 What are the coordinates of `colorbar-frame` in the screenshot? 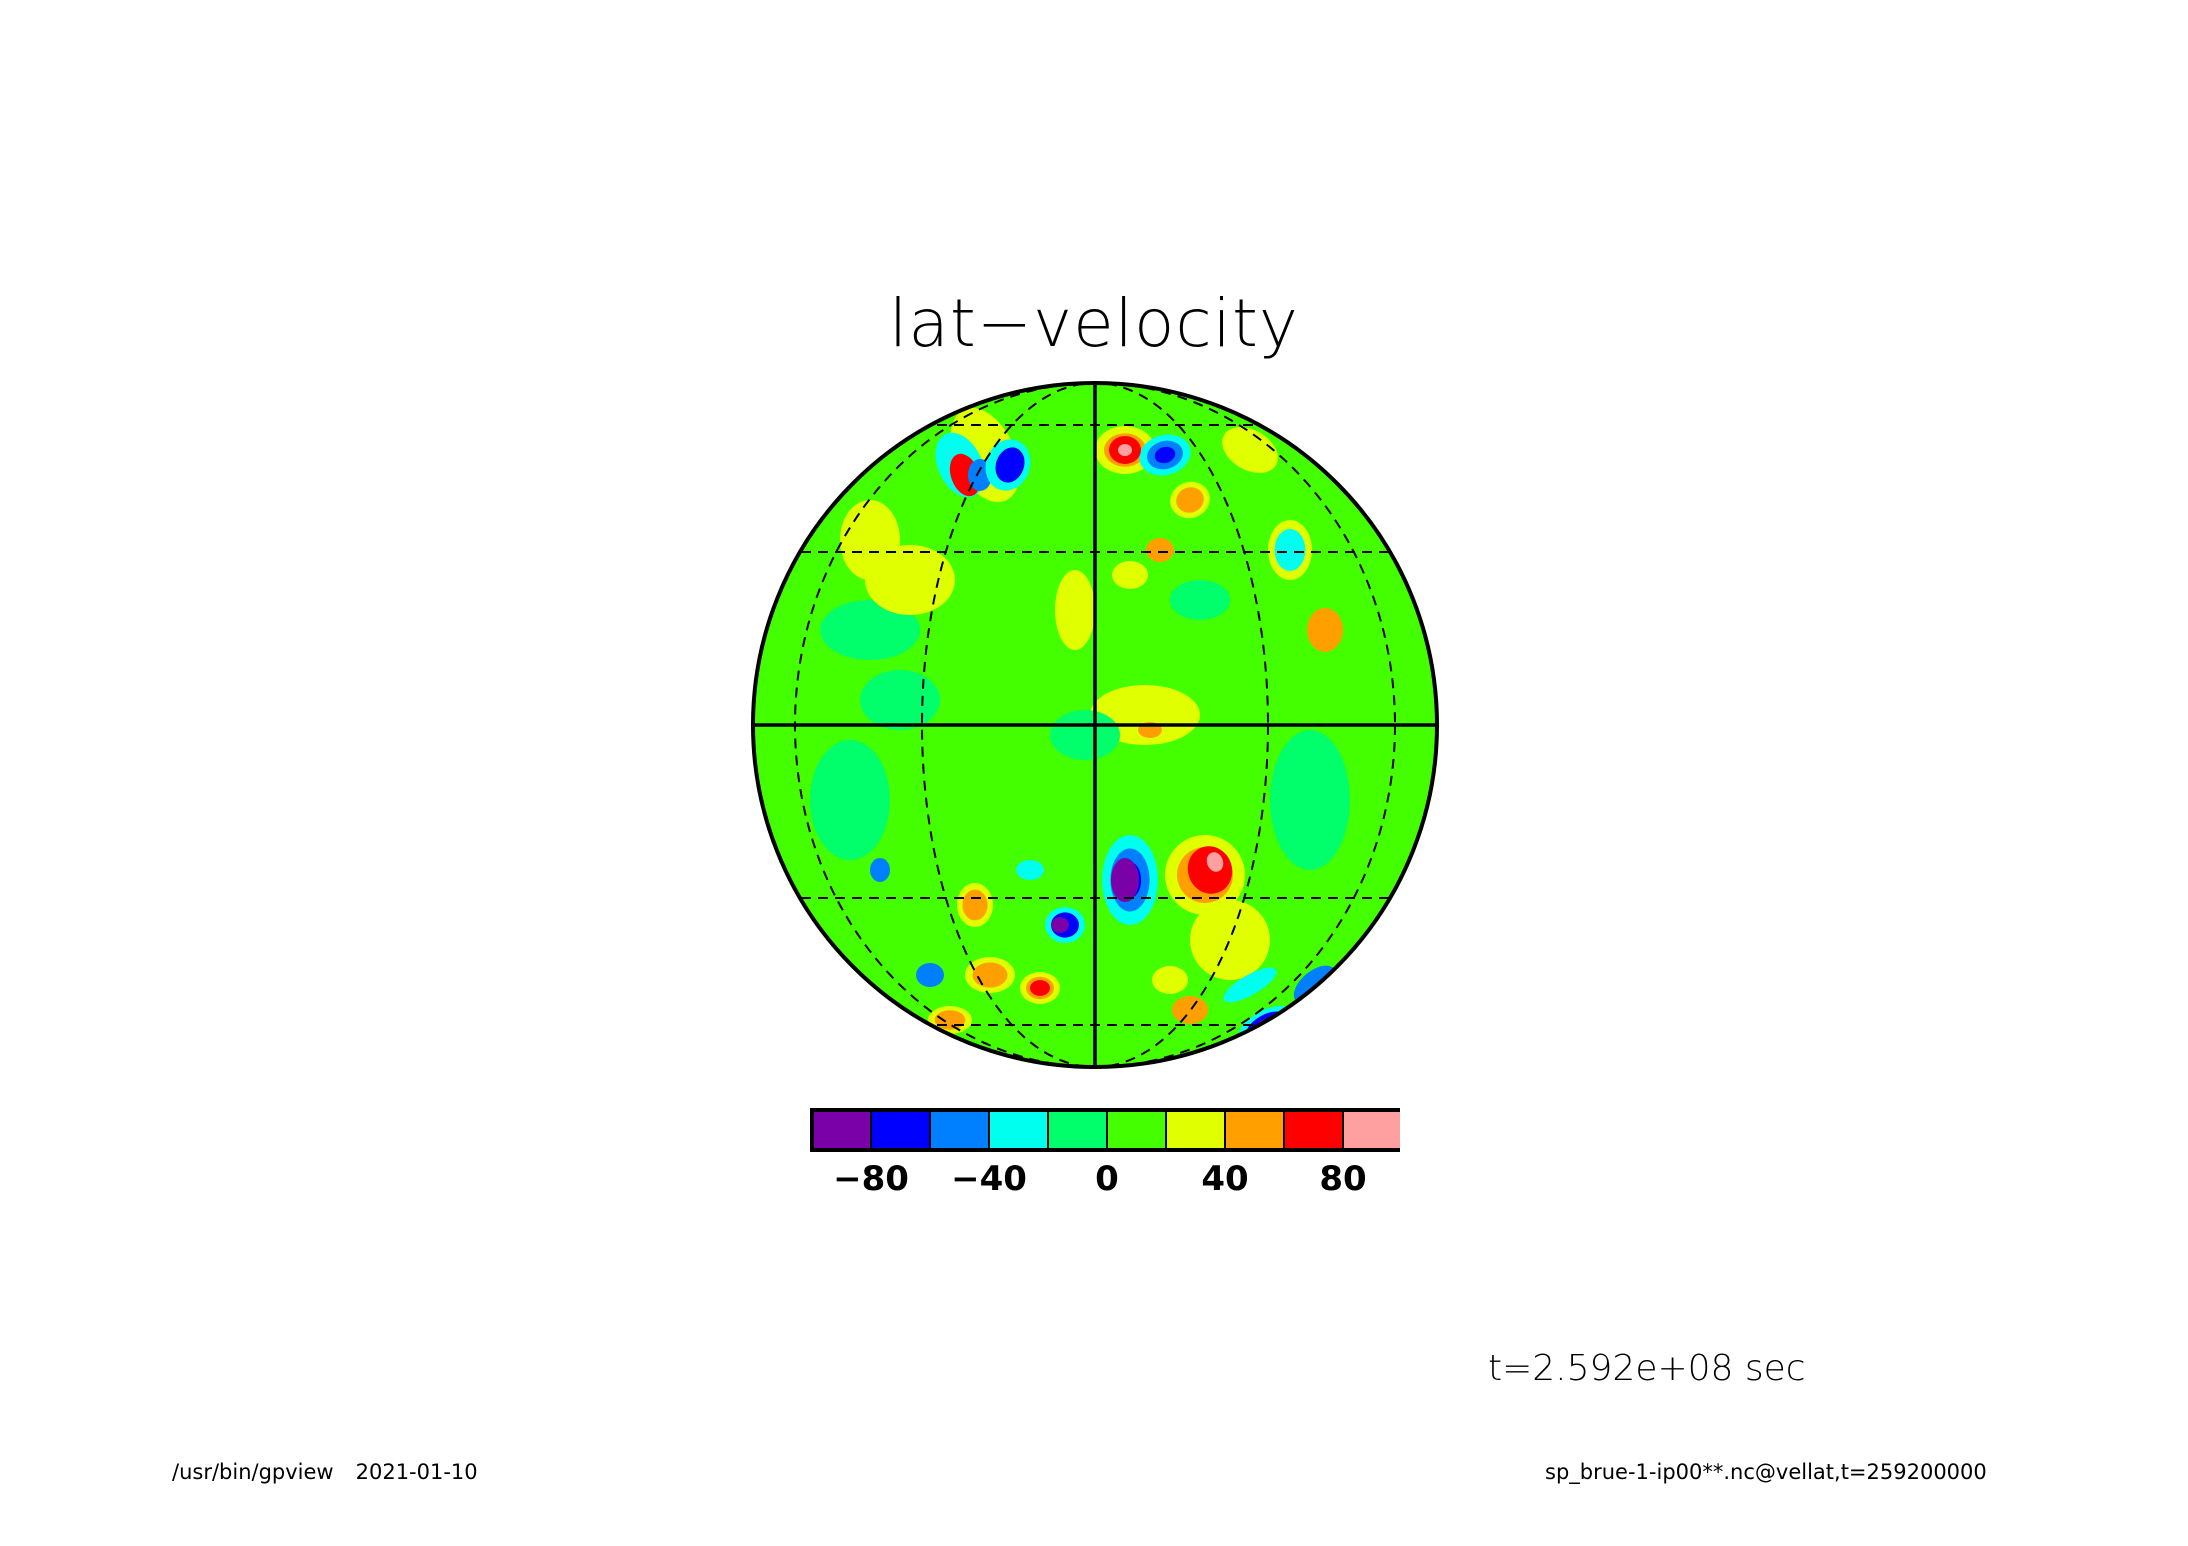 It's located at (1105, 1130).